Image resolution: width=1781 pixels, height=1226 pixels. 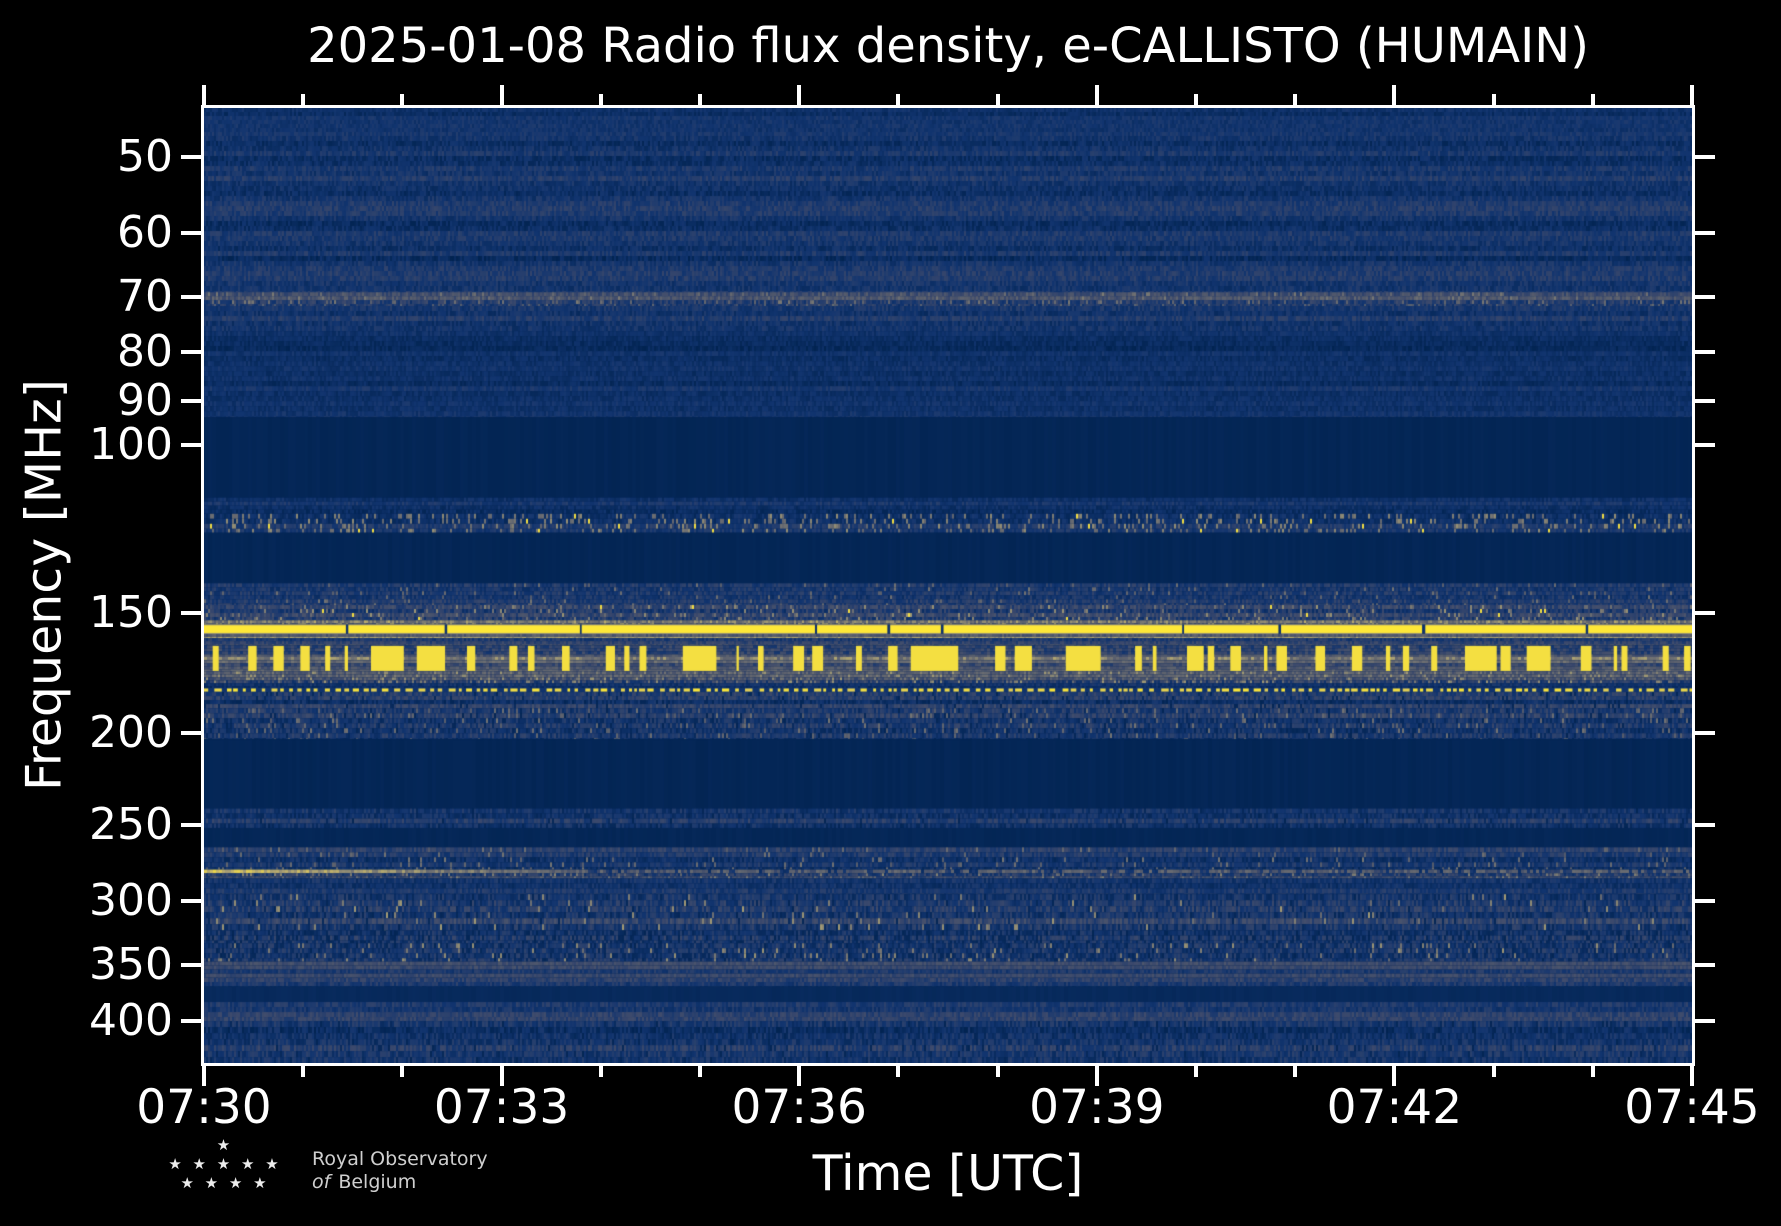 What do you see at coordinates (204, 1107) in the screenshot?
I see `x-tick-label: 07:30` at bounding box center [204, 1107].